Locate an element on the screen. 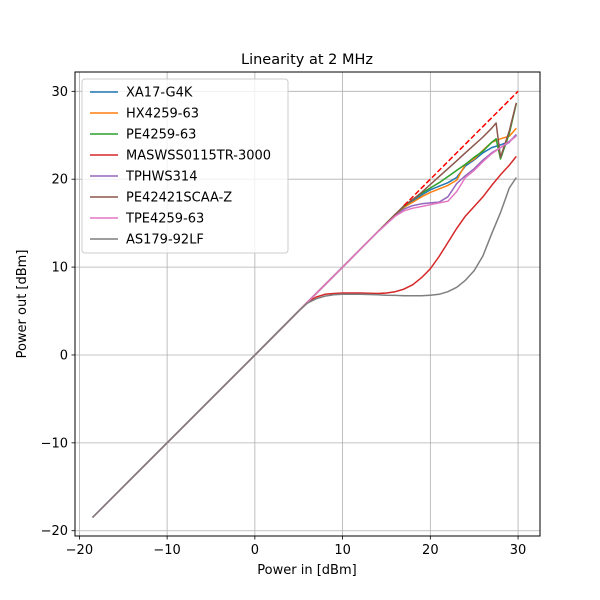 This screenshot has height=600, width=600. x-tick-label: 10 is located at coordinates (342, 550).